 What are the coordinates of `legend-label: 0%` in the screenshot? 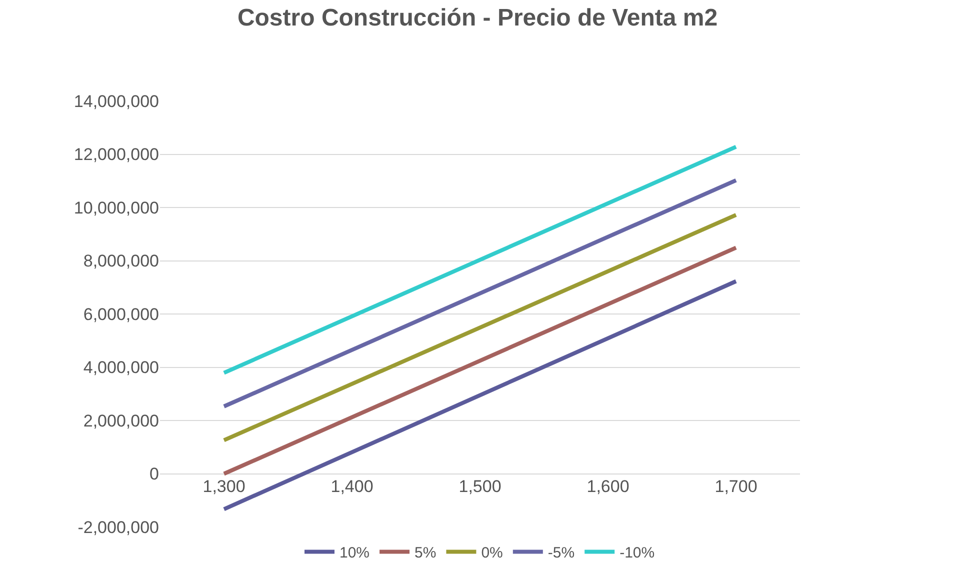 It's located at (492, 553).